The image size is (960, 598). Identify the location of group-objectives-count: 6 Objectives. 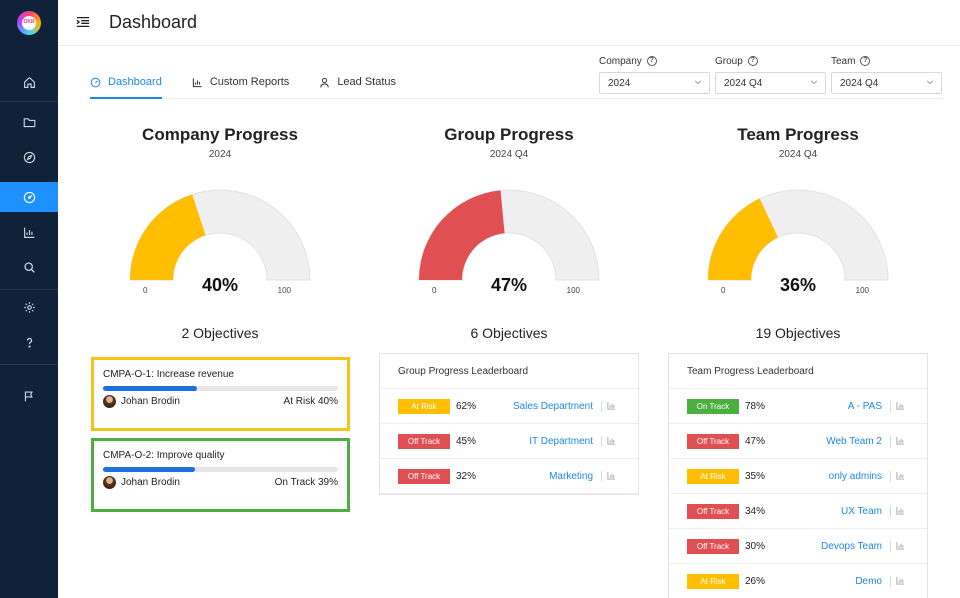
(509, 333).